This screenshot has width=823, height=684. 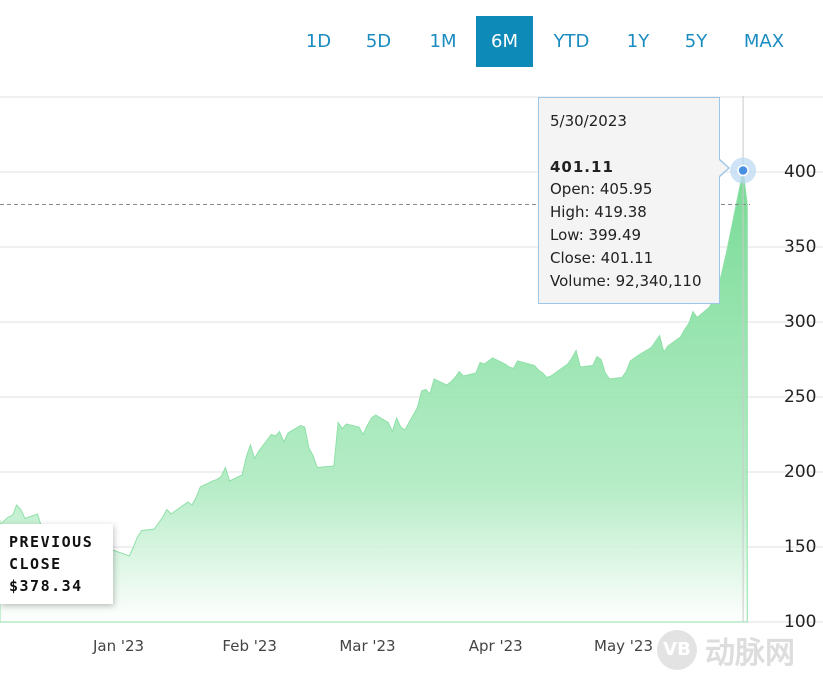 What do you see at coordinates (638, 41) in the screenshot?
I see `range-button-1y: 1Y` at bounding box center [638, 41].